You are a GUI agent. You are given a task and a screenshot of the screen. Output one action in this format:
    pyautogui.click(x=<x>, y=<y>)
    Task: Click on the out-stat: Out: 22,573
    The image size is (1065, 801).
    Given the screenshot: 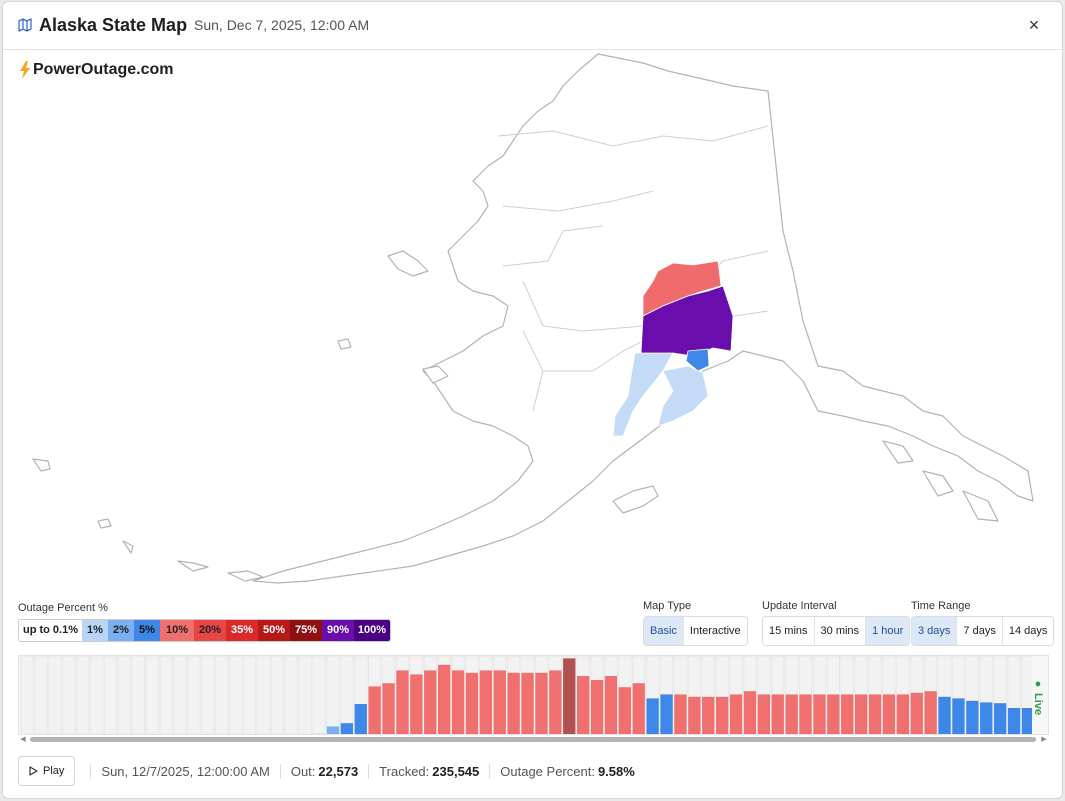 What is the action you would take?
    pyautogui.click(x=323, y=771)
    